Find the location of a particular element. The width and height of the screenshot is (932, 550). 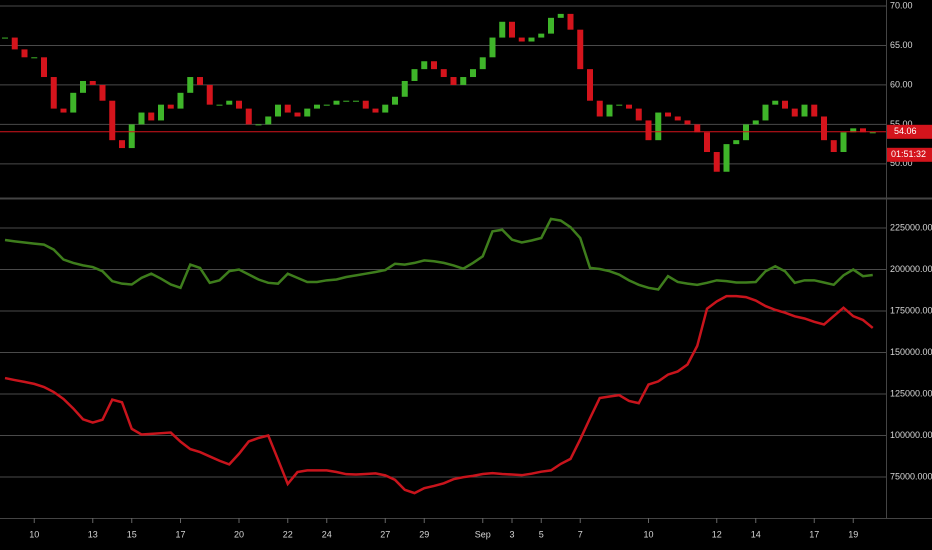

x-tick-label: 15 is located at coordinates (132, 534).